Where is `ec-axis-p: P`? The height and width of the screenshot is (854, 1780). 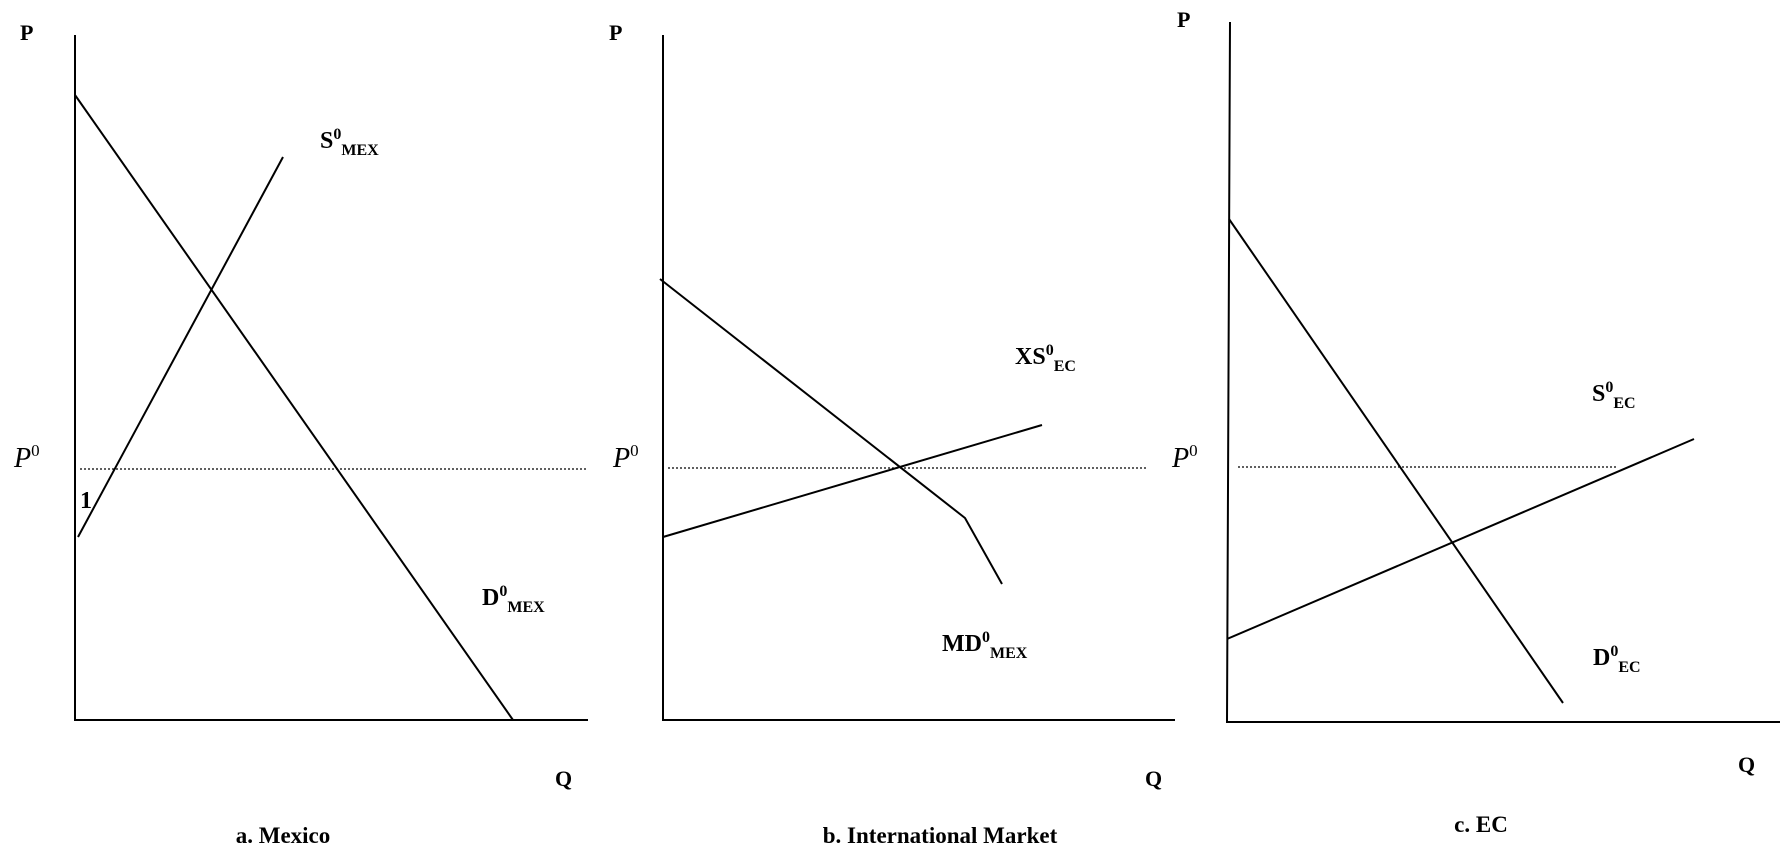 ec-axis-p: P is located at coordinates (1183, 19).